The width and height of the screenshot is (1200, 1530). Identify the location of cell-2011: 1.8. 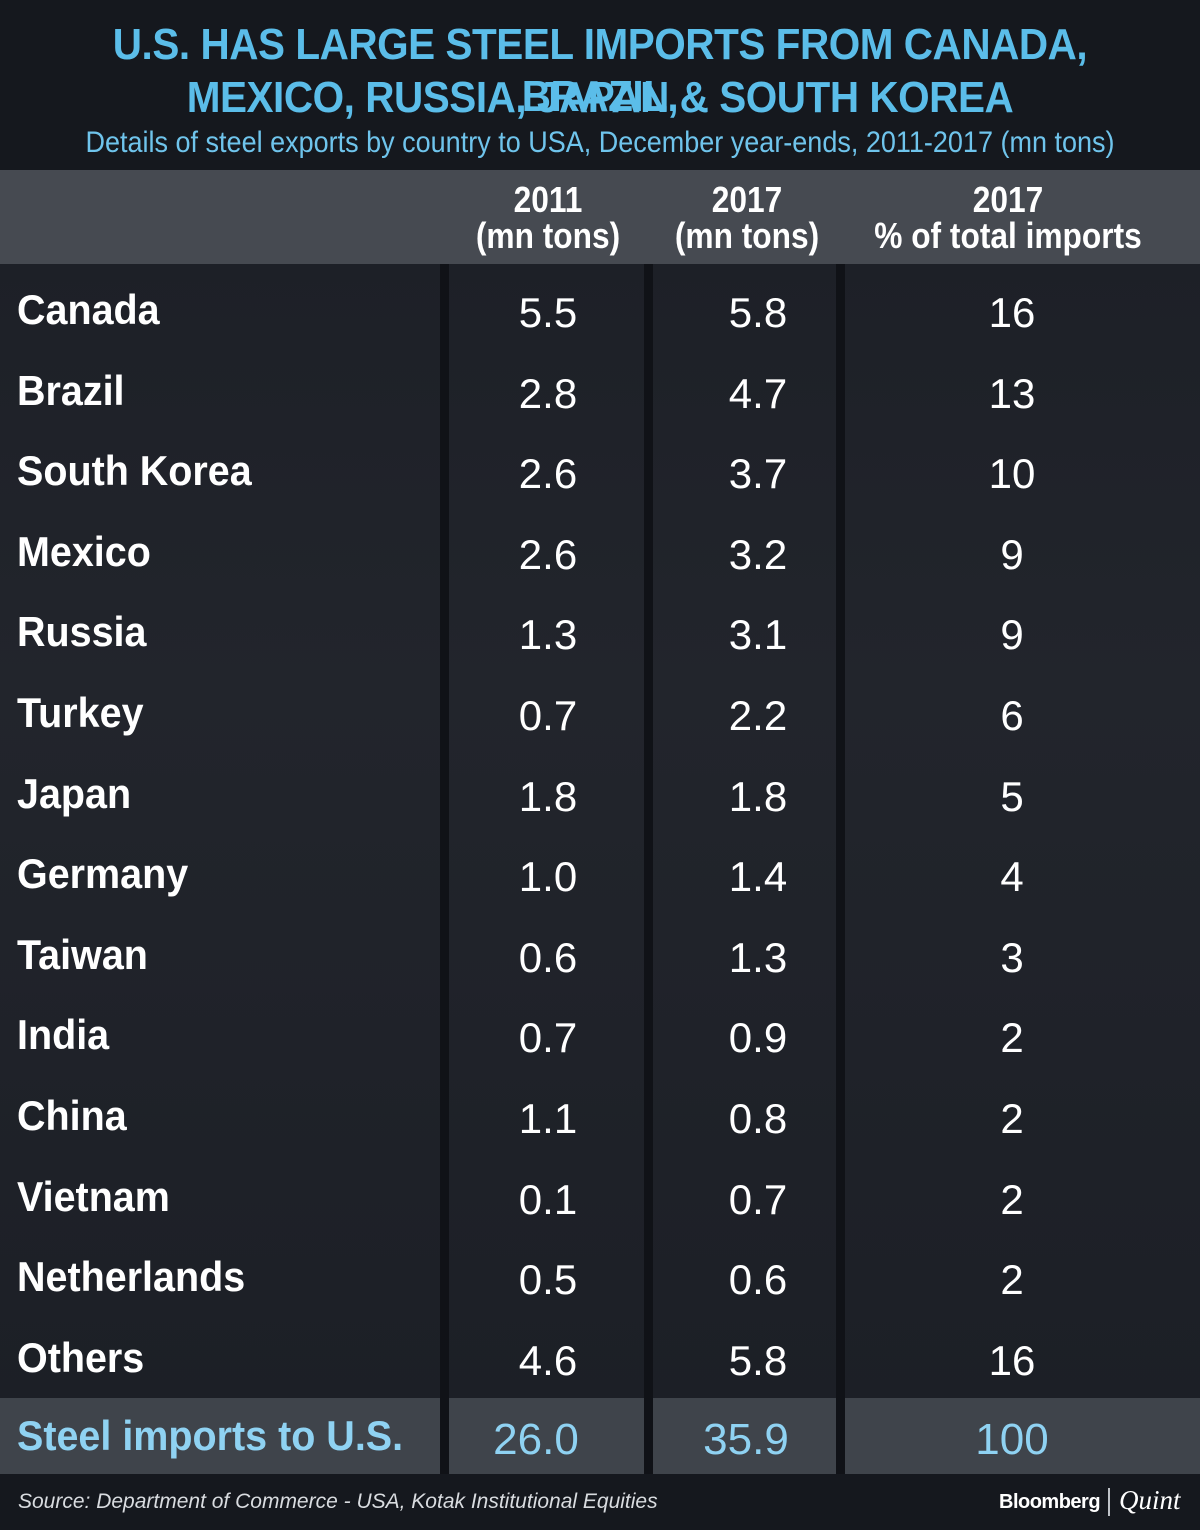
(548, 796).